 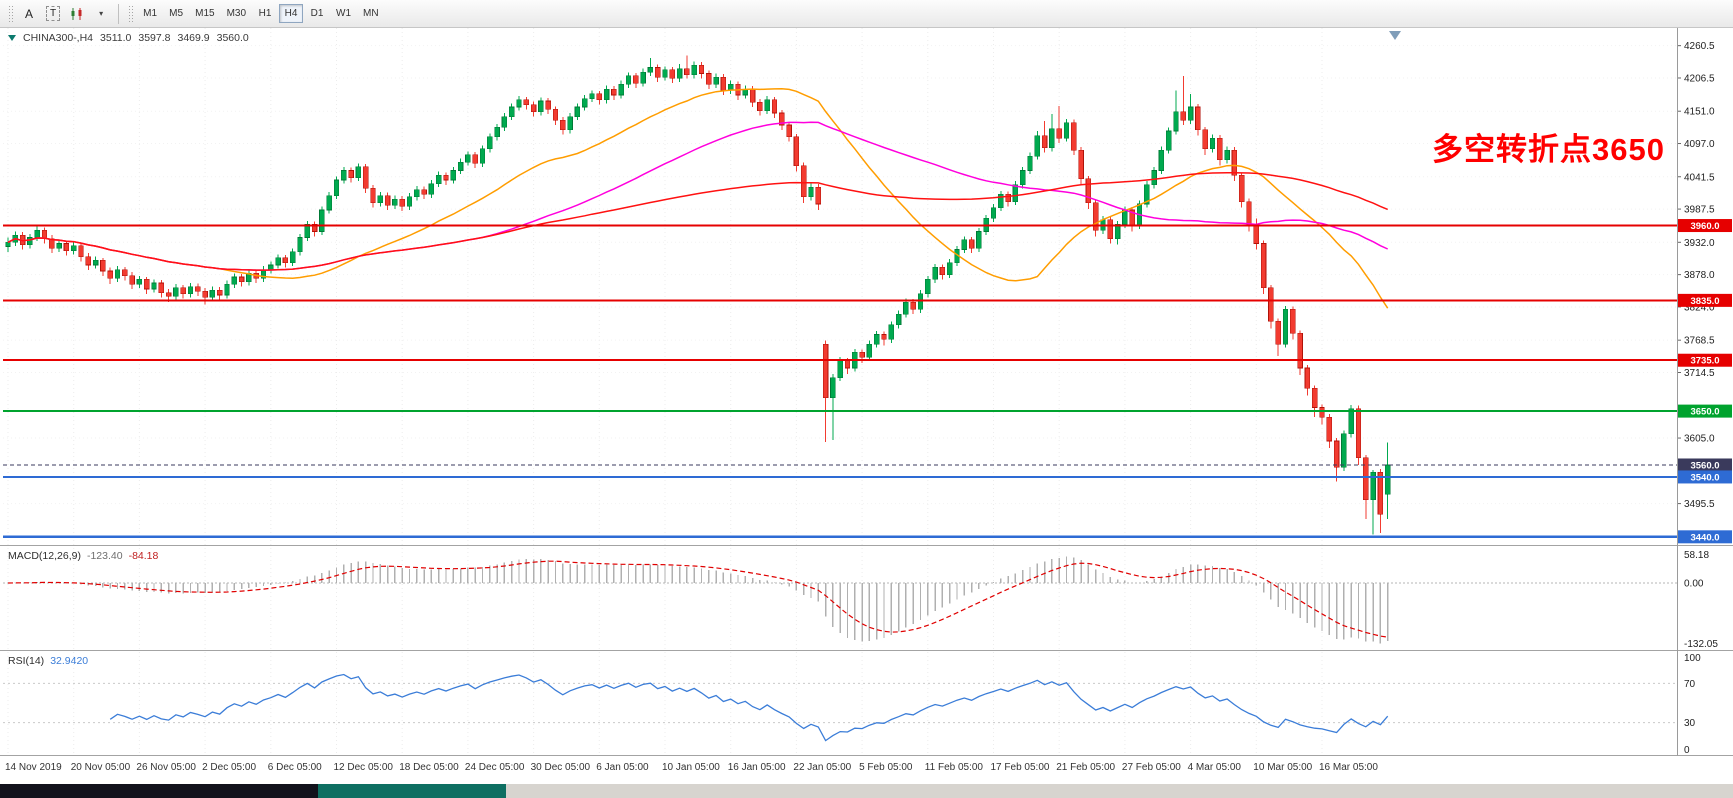 What do you see at coordinates (371, 13) in the screenshot?
I see `timeframe-button-MN: MN` at bounding box center [371, 13].